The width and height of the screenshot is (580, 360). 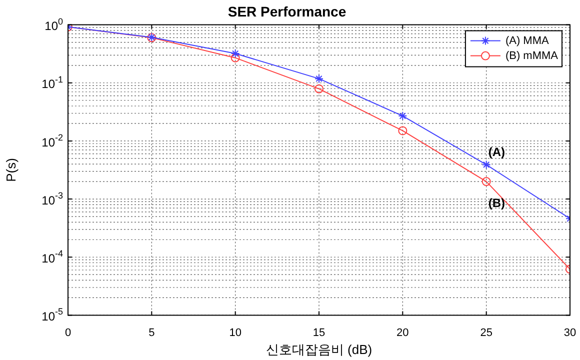 What do you see at coordinates (235, 332) in the screenshot?
I see `x-tick-label: 10` at bounding box center [235, 332].